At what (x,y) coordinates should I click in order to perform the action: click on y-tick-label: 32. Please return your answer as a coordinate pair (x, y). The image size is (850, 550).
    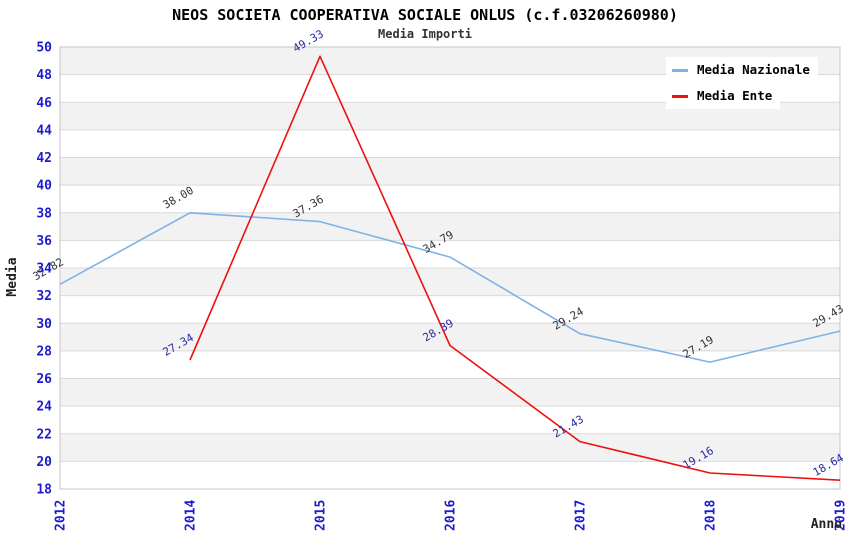
    Looking at the image, I should click on (44, 296).